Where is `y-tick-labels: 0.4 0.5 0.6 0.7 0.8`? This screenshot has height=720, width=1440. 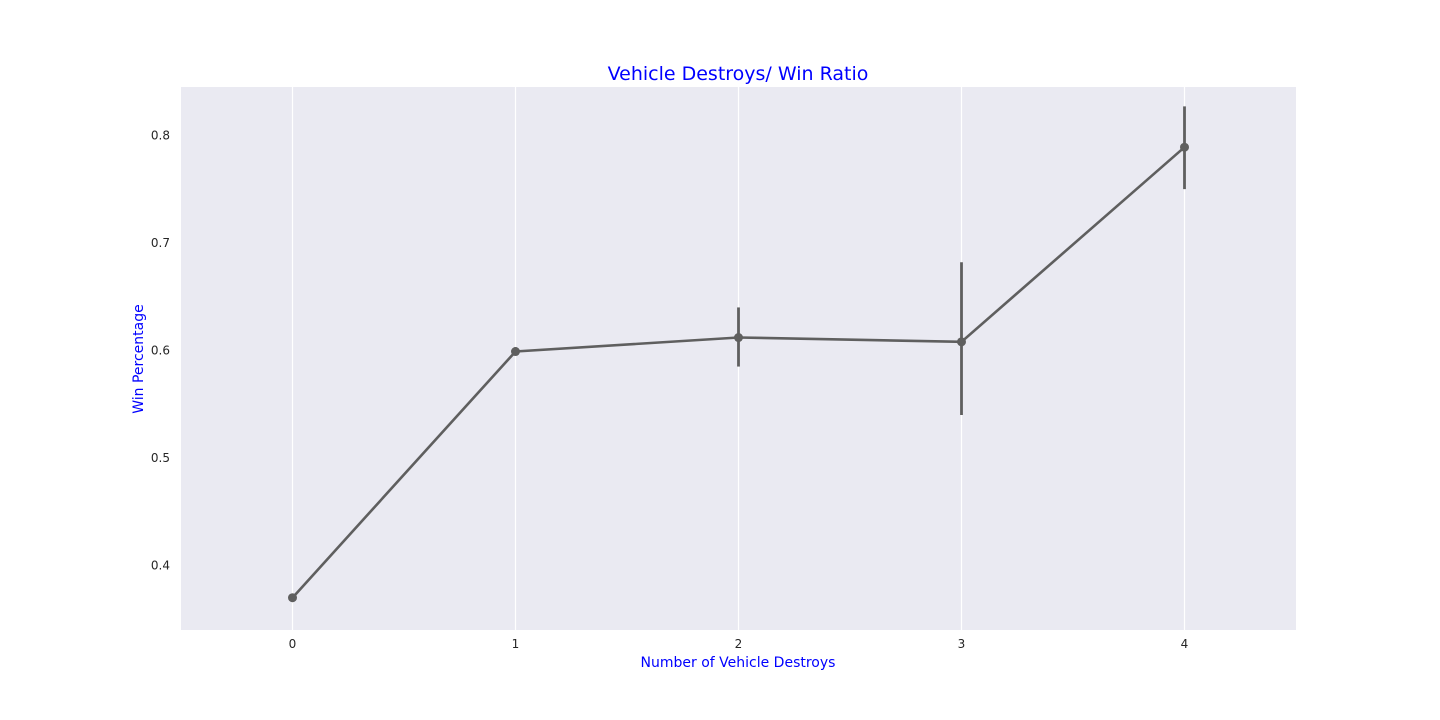 y-tick-labels: 0.4 0.5 0.6 0.7 0.8 is located at coordinates (160, 350).